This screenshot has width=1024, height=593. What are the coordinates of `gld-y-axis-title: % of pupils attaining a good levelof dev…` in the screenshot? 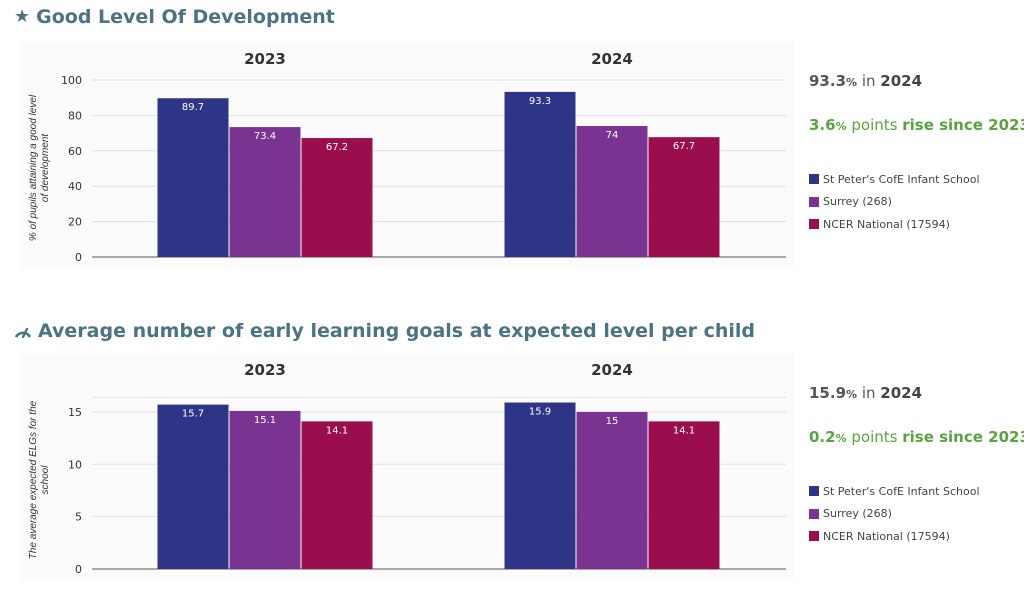 It's located at (39, 167).